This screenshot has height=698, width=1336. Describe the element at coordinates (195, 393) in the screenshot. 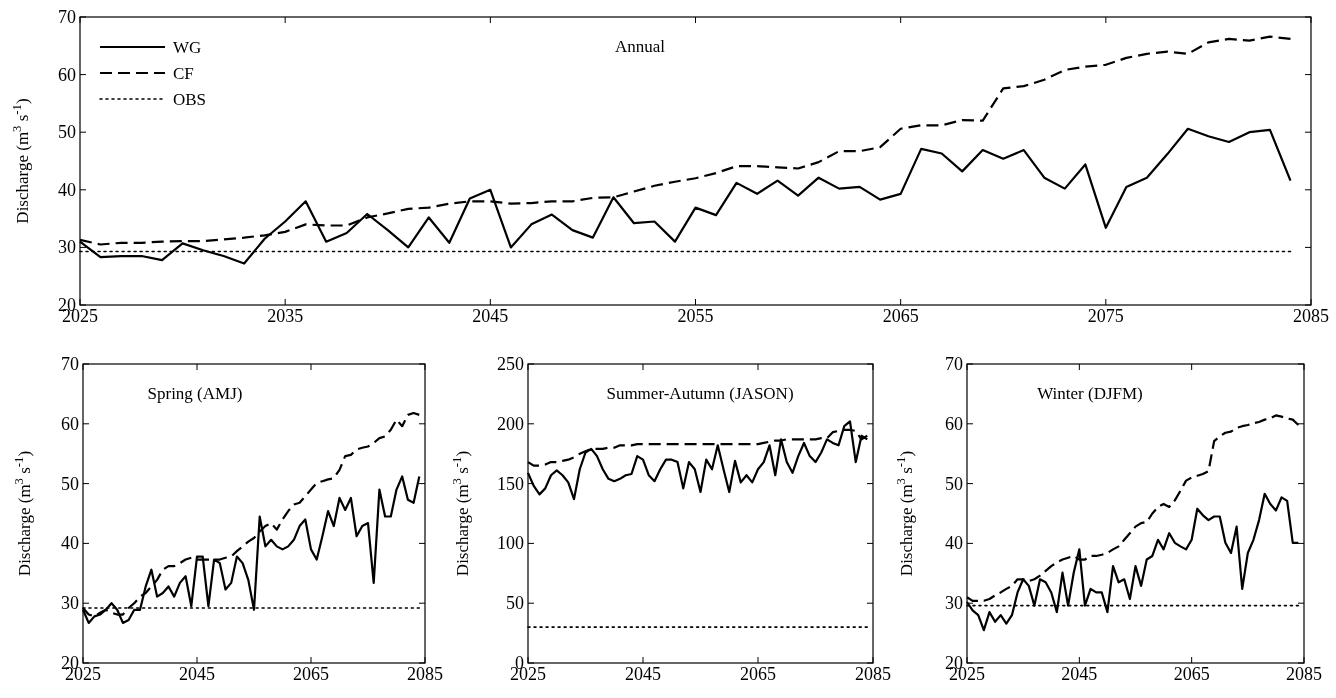

I see `text: Spring (AMJ)` at that location.